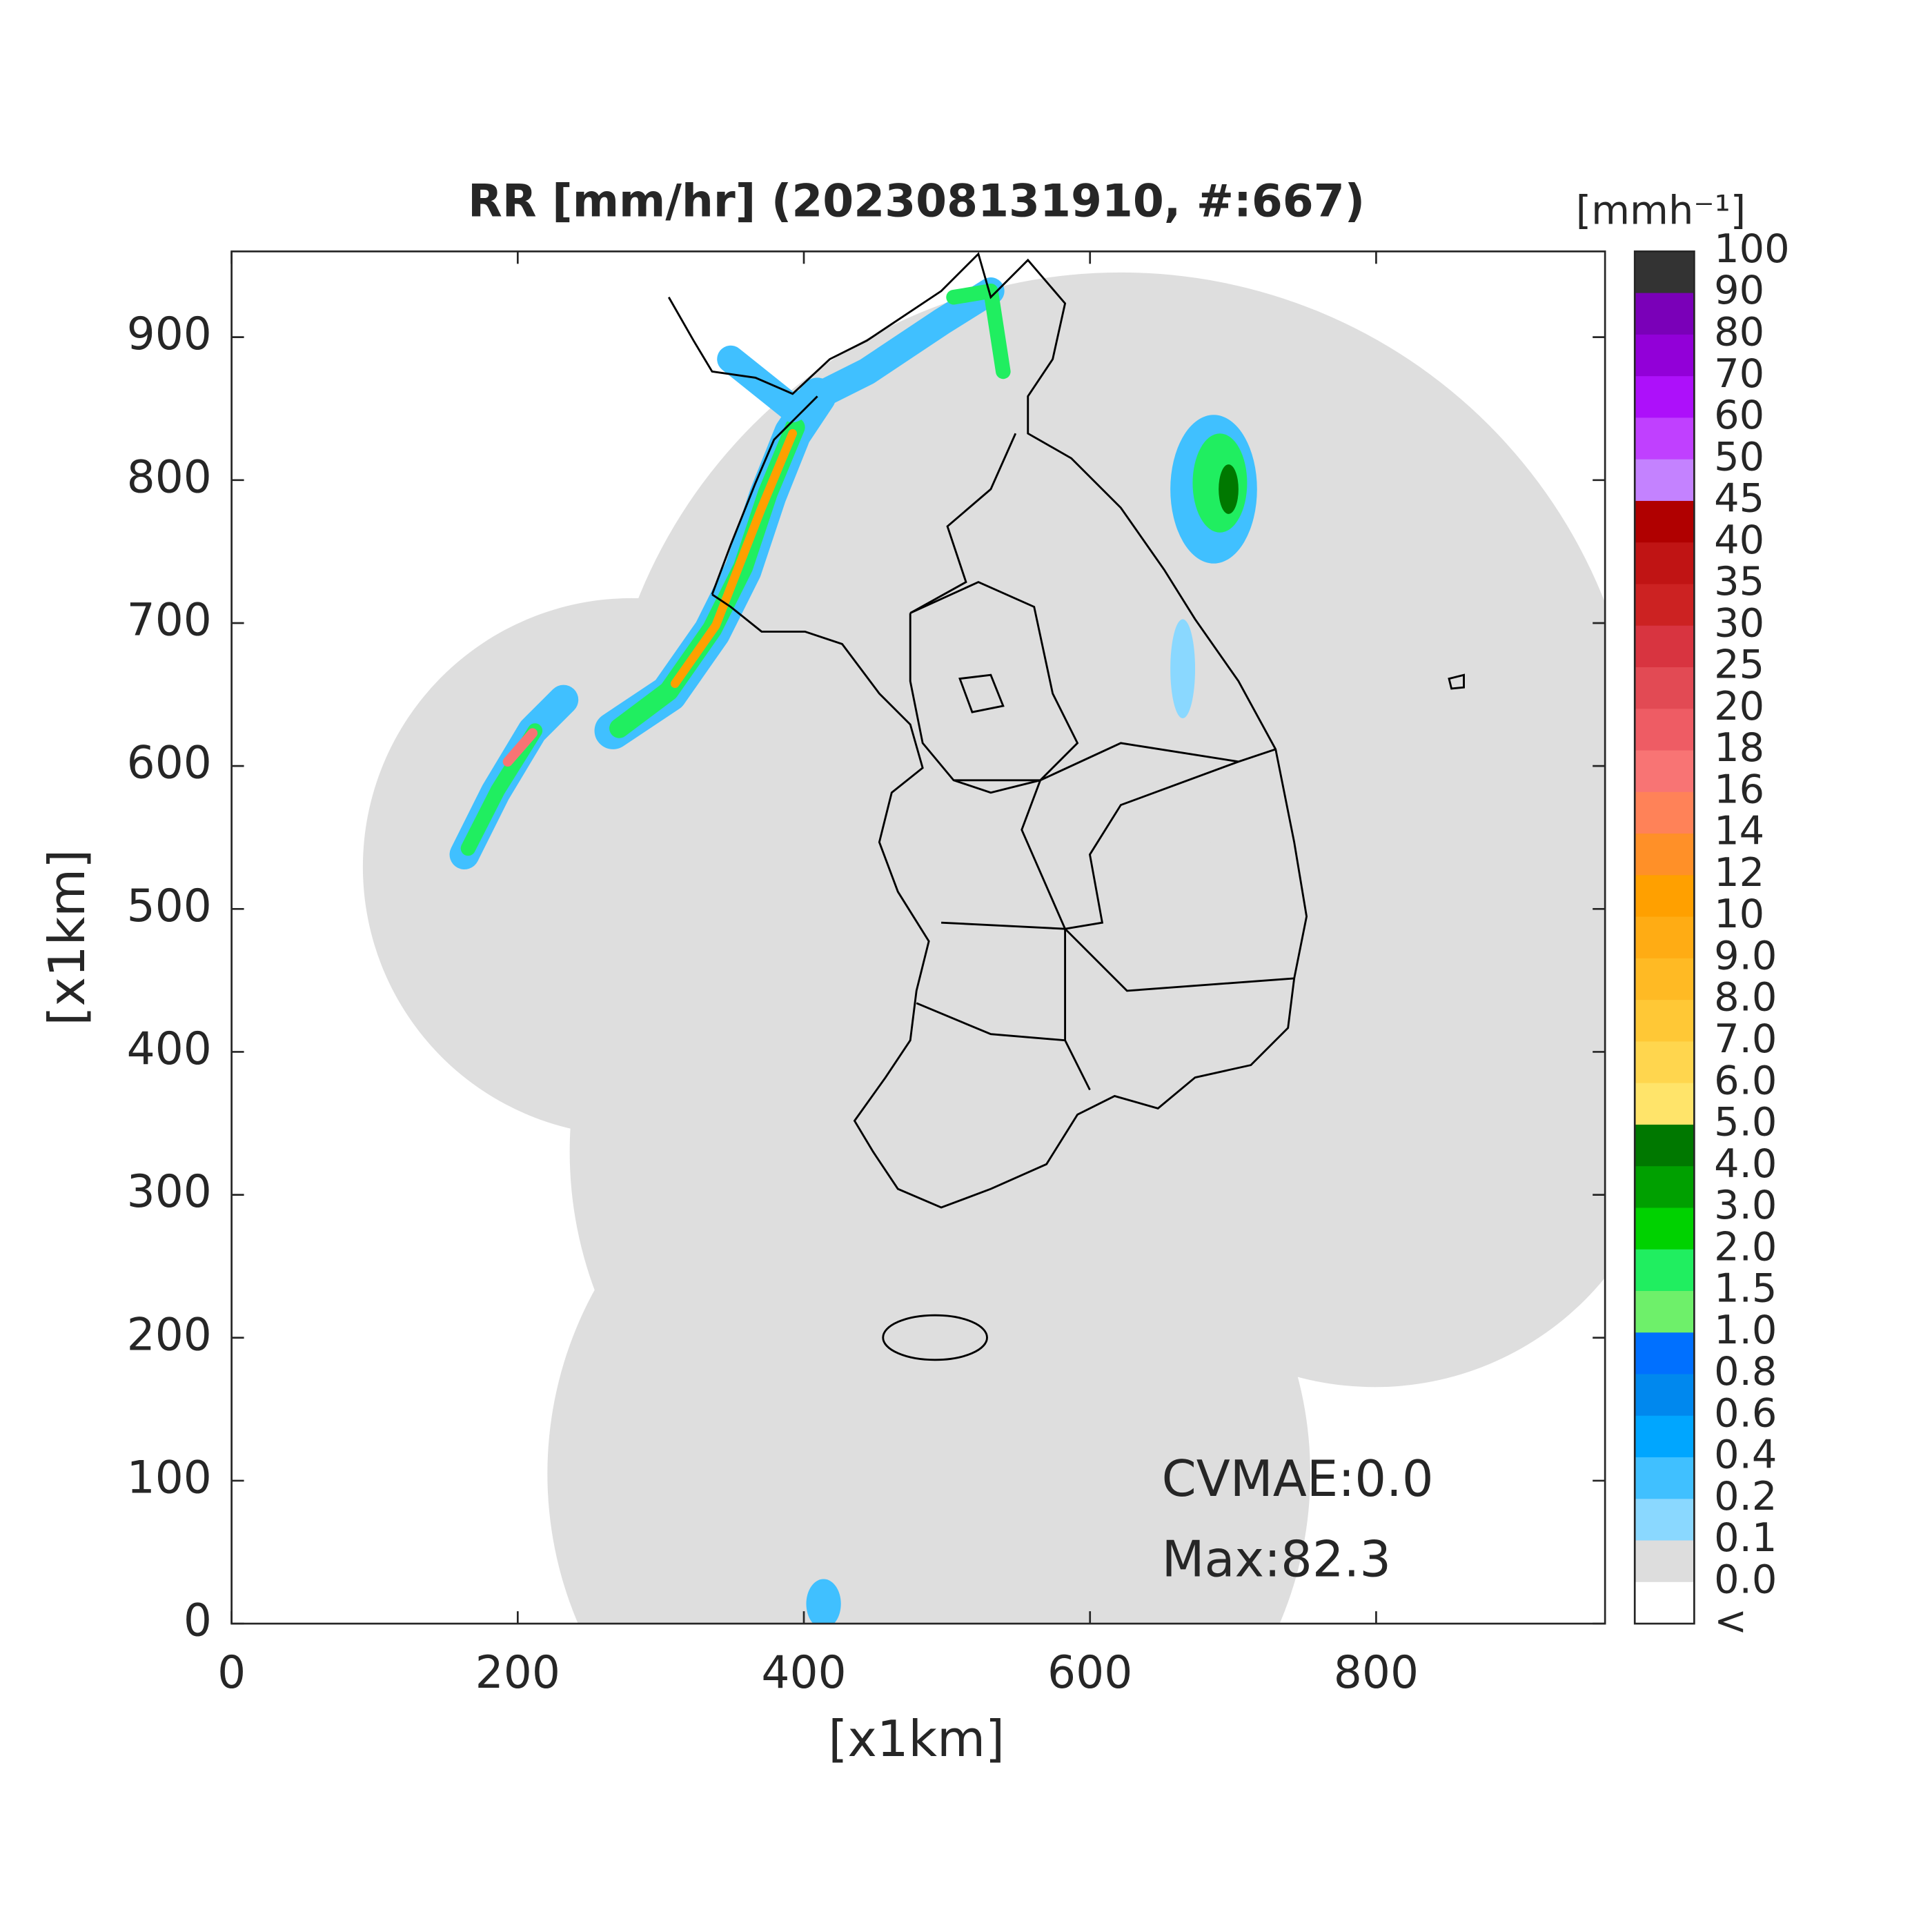 The height and width of the screenshot is (1932, 1932). Describe the element at coordinates (1745, 1496) in the screenshot. I see `colorbar-tick-label: 0.2` at that location.